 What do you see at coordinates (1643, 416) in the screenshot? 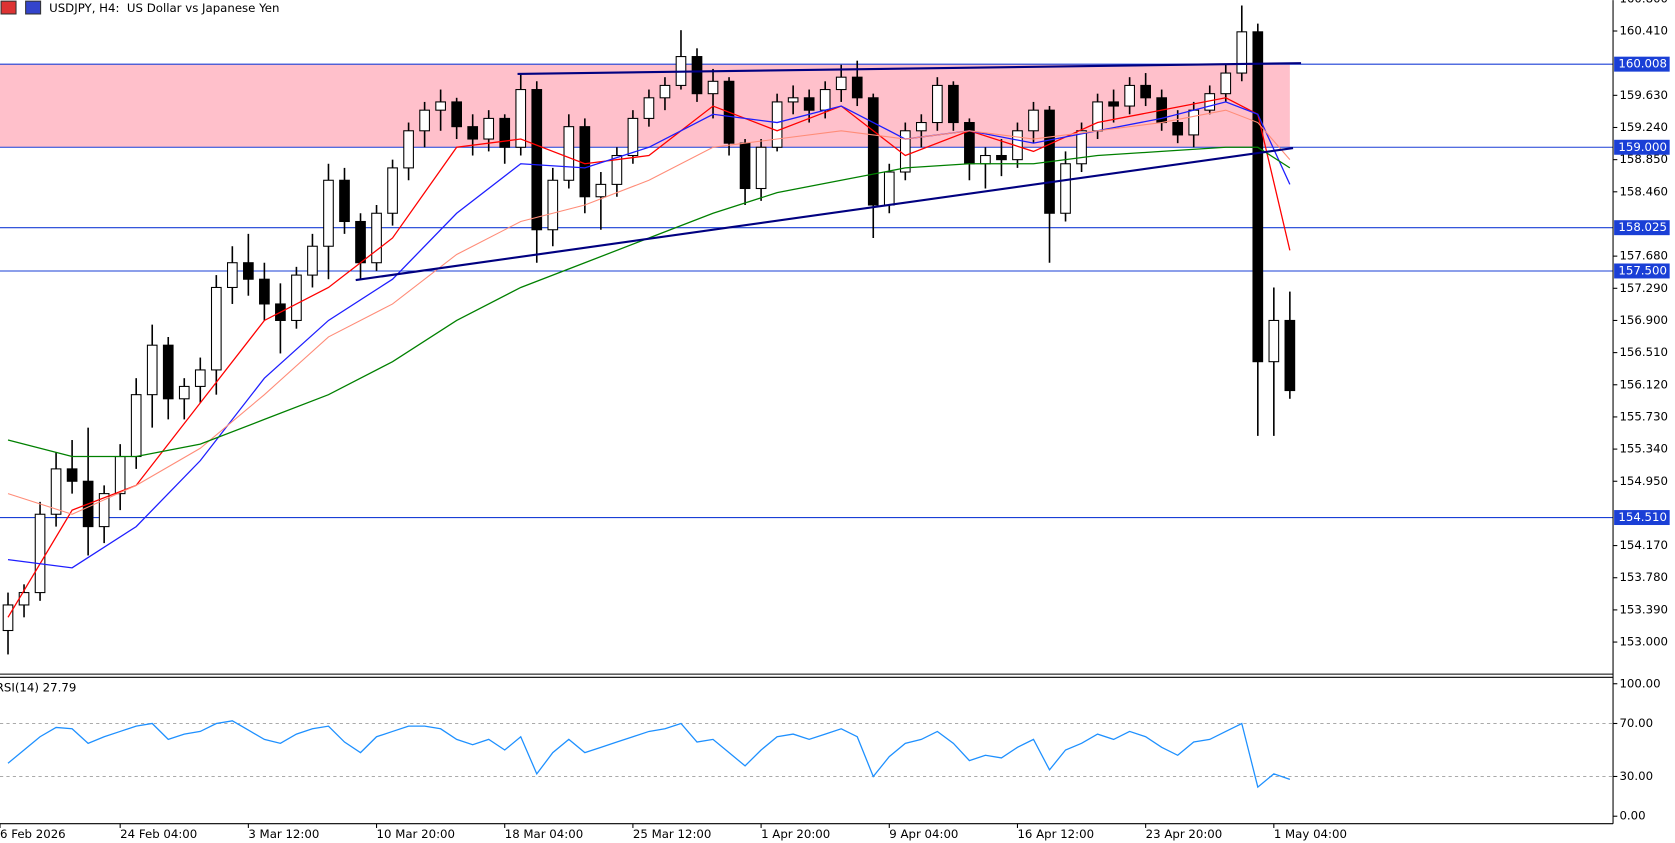
I see `y-tick-label: 155.730` at bounding box center [1643, 416].